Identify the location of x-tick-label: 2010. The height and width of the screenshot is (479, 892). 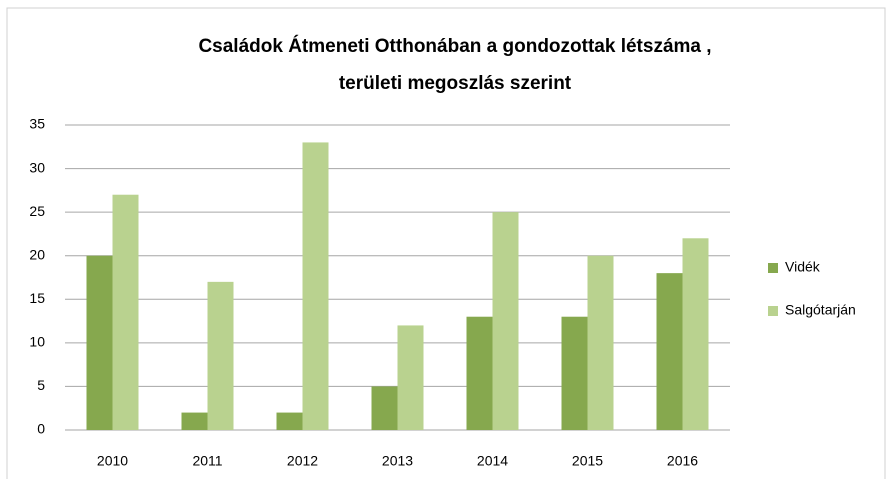
(112, 461).